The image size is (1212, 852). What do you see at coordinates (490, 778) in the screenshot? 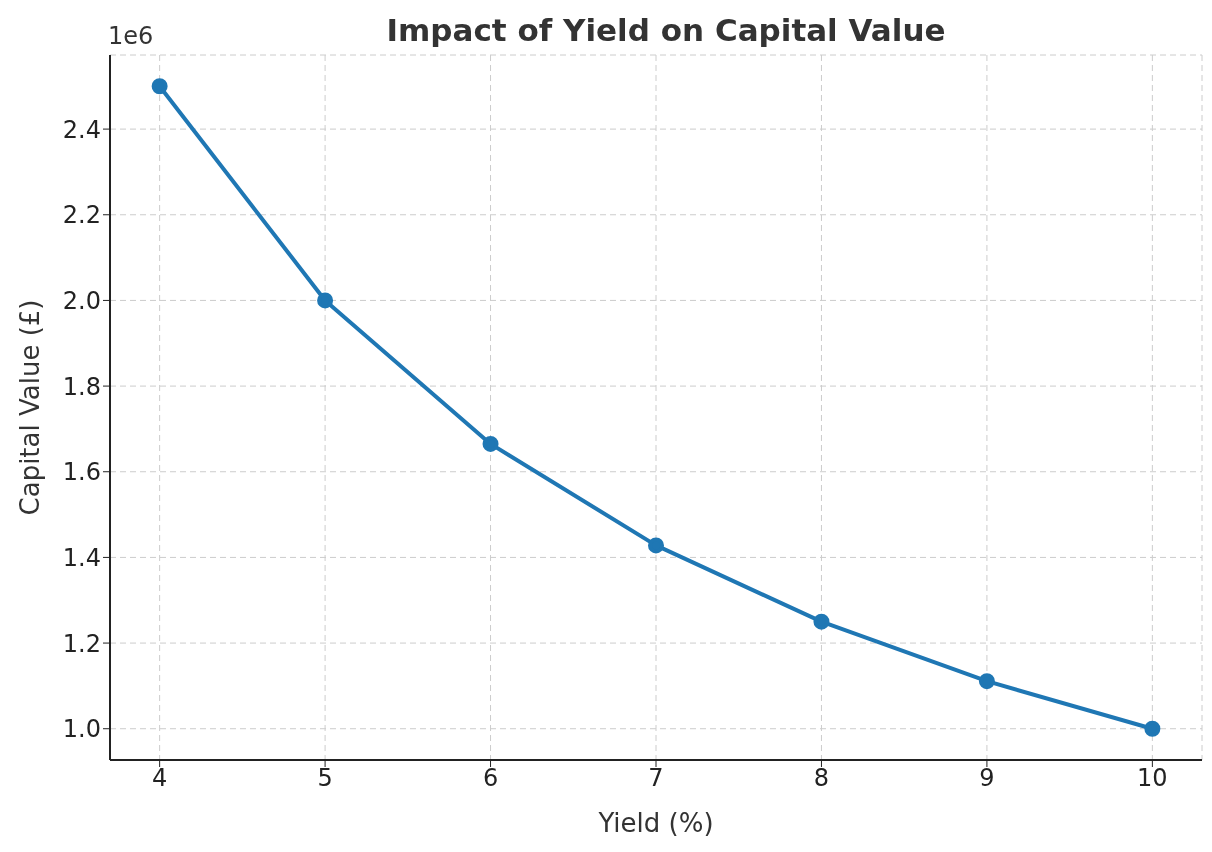
I see `x-tick-label: 6` at bounding box center [490, 778].